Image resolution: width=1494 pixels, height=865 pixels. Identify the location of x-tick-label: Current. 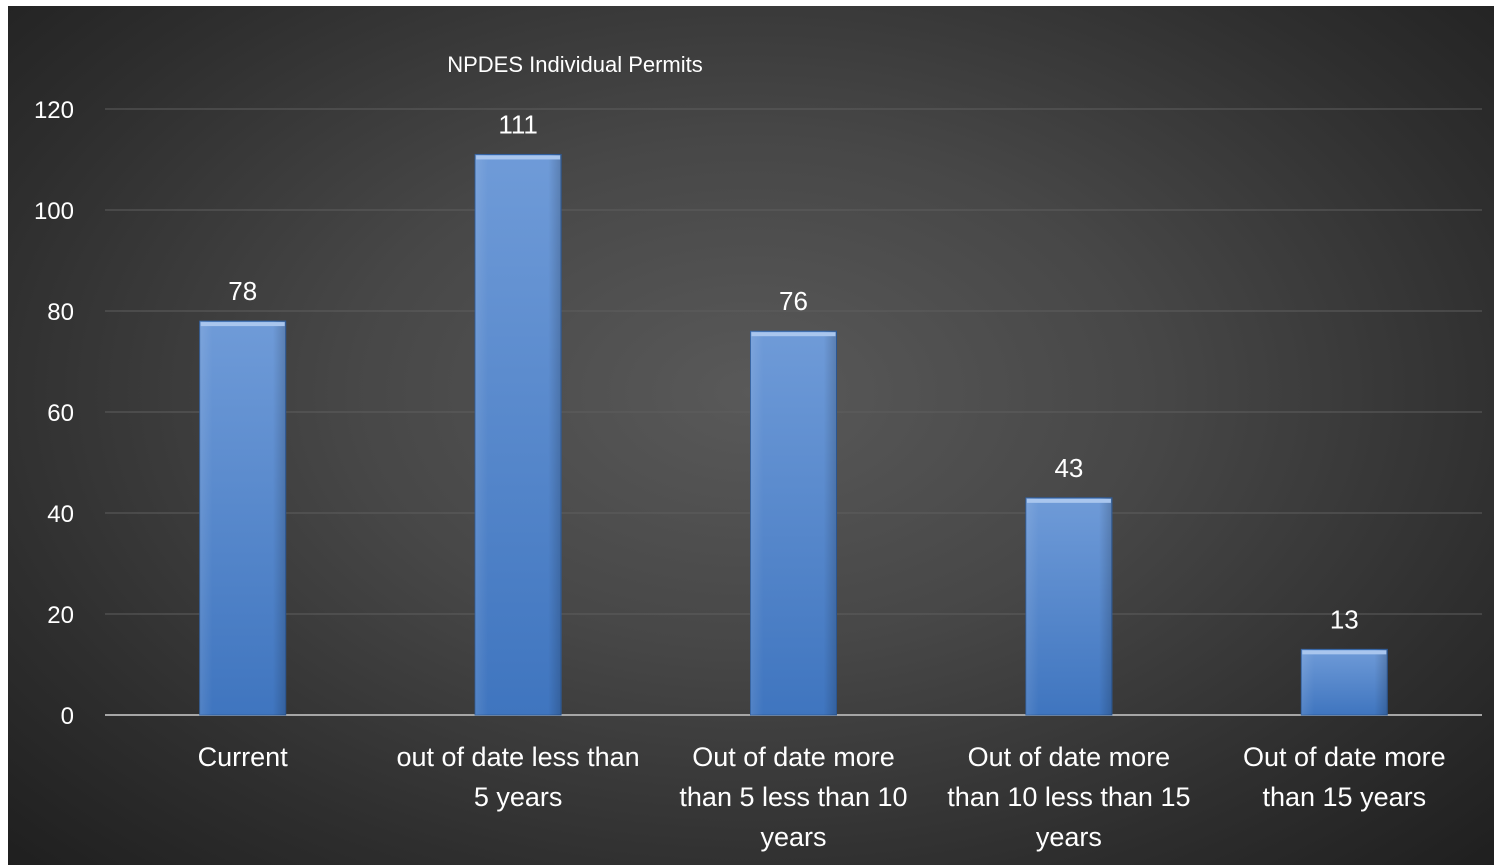
(243, 757).